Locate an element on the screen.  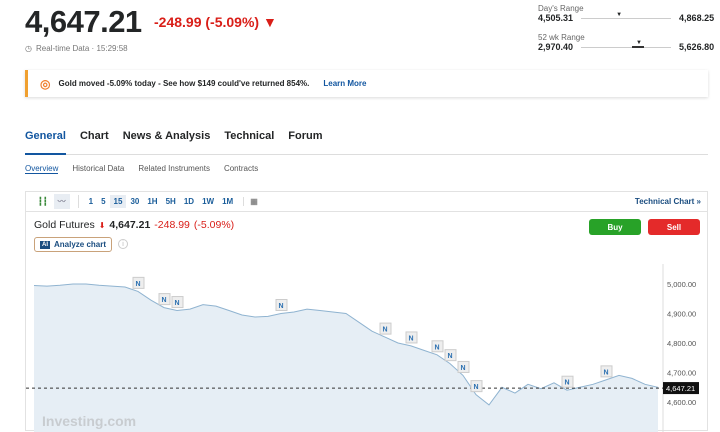
realtime-status: ◷ Real-time Data · 15:29:58 is located at coordinates (76, 48).